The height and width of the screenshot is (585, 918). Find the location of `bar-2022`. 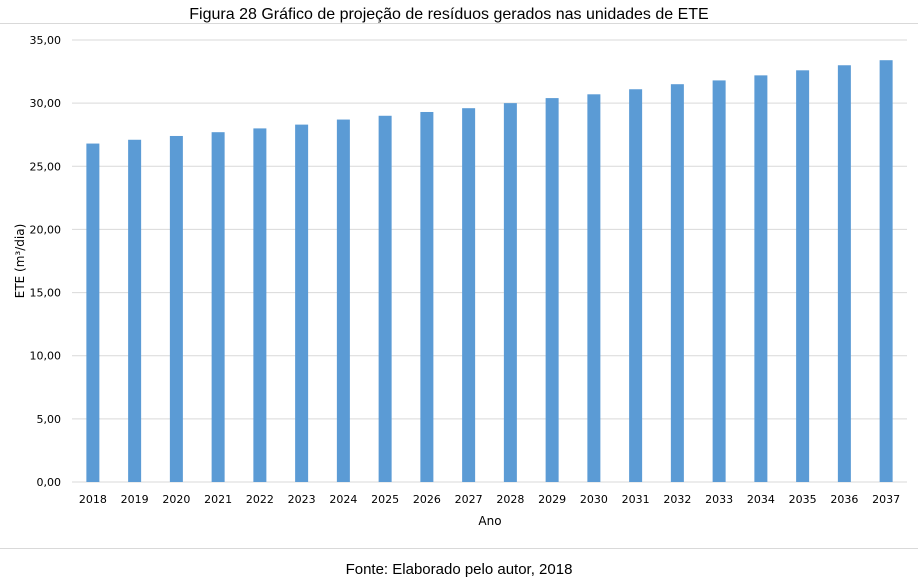

bar-2022 is located at coordinates (260, 305).